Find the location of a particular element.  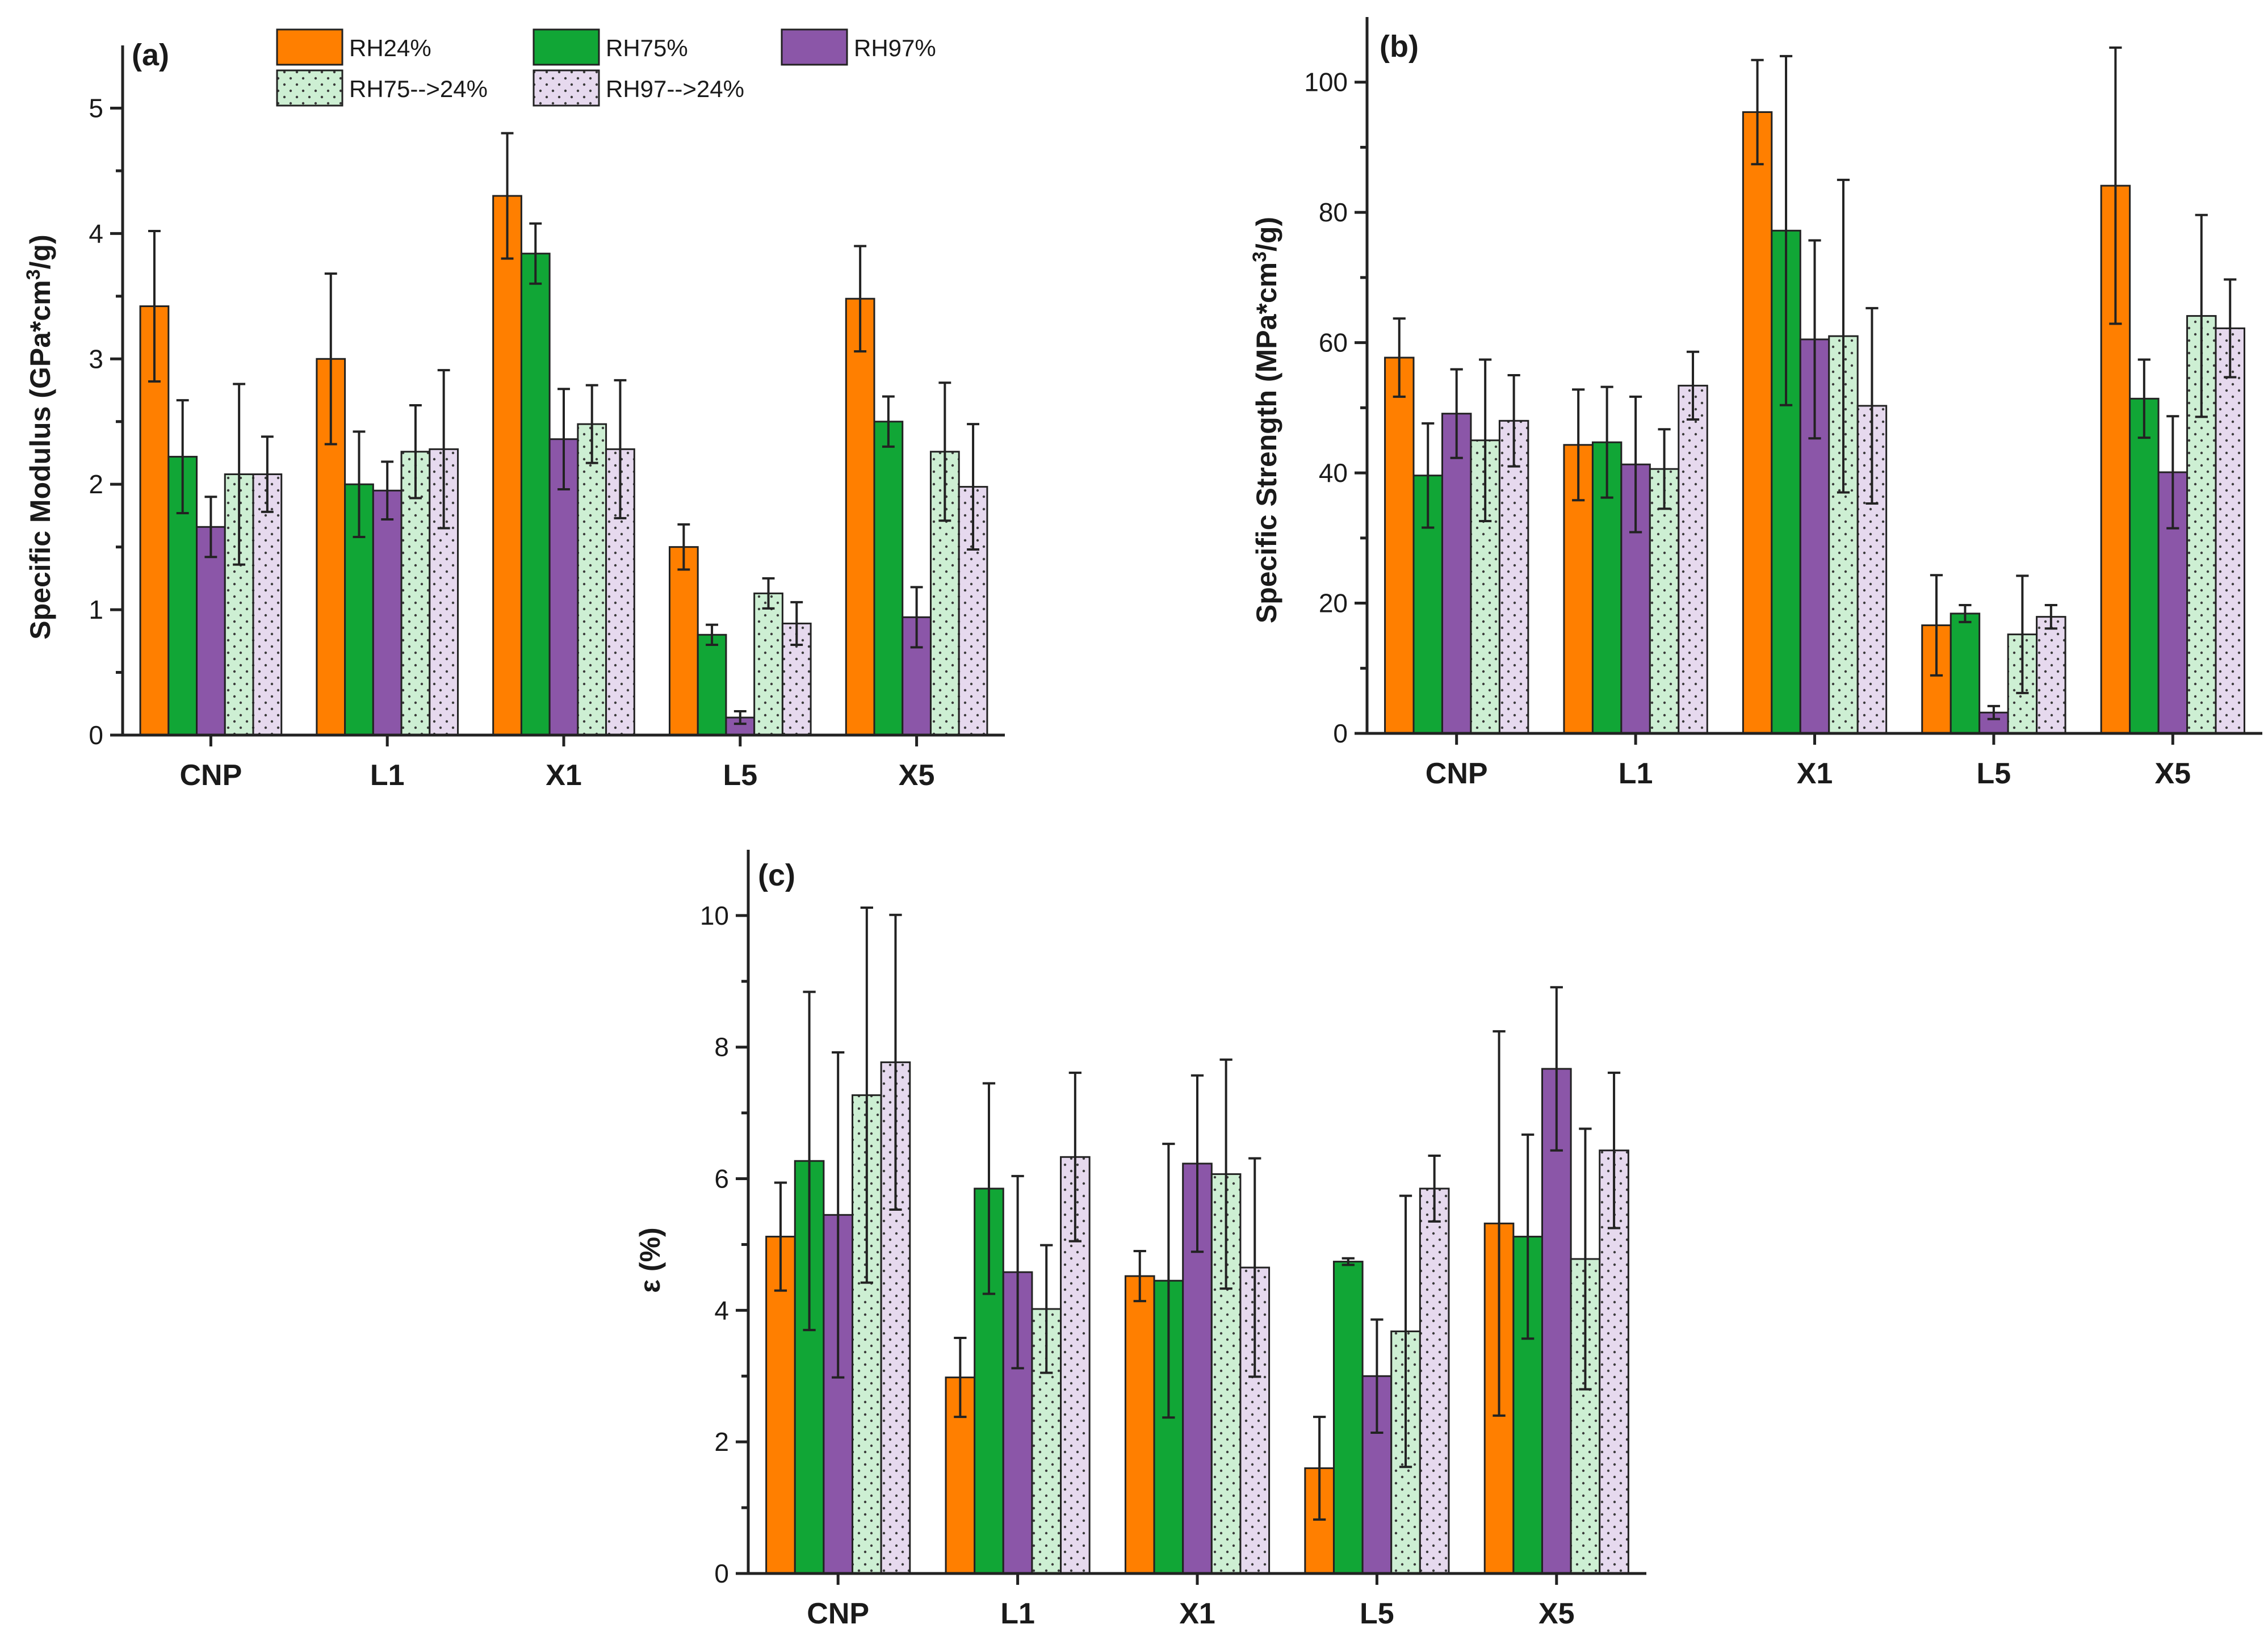

error-bar-b-cnp-rh24 is located at coordinates (1399, 357).